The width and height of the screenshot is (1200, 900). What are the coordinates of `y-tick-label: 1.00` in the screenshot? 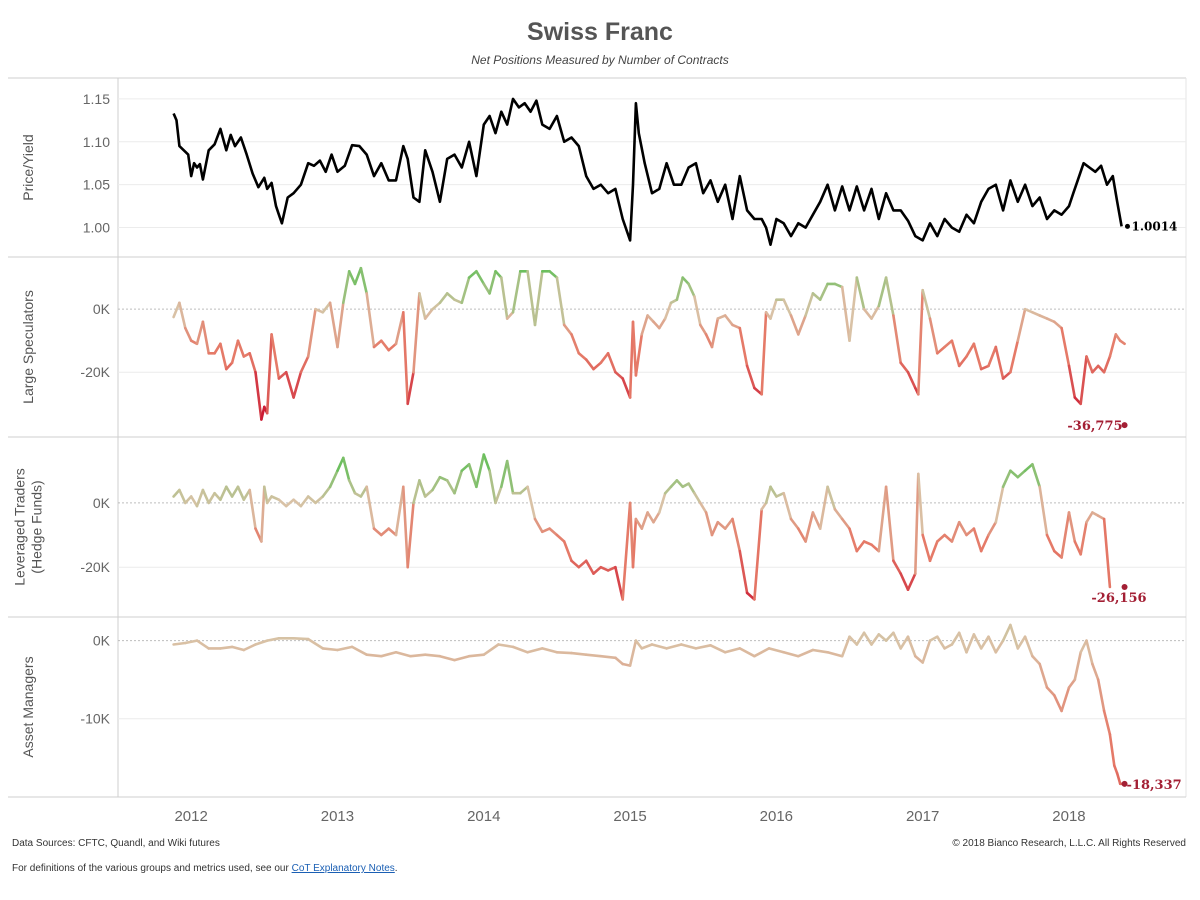 It's located at (96, 228).